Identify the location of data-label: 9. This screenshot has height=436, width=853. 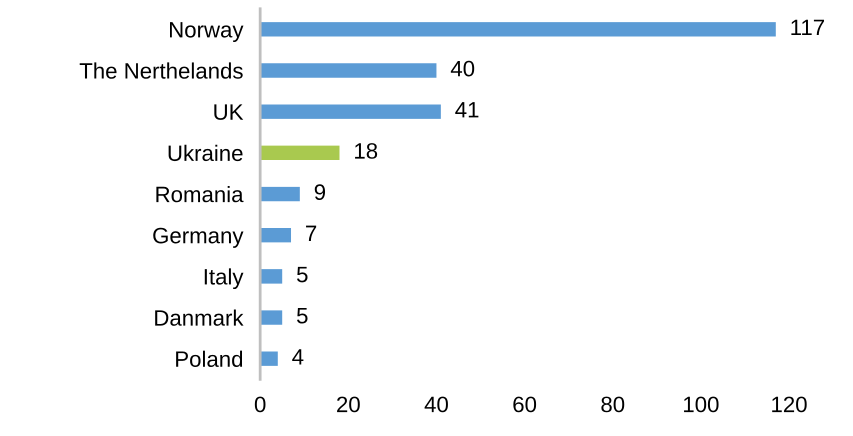
(320, 192).